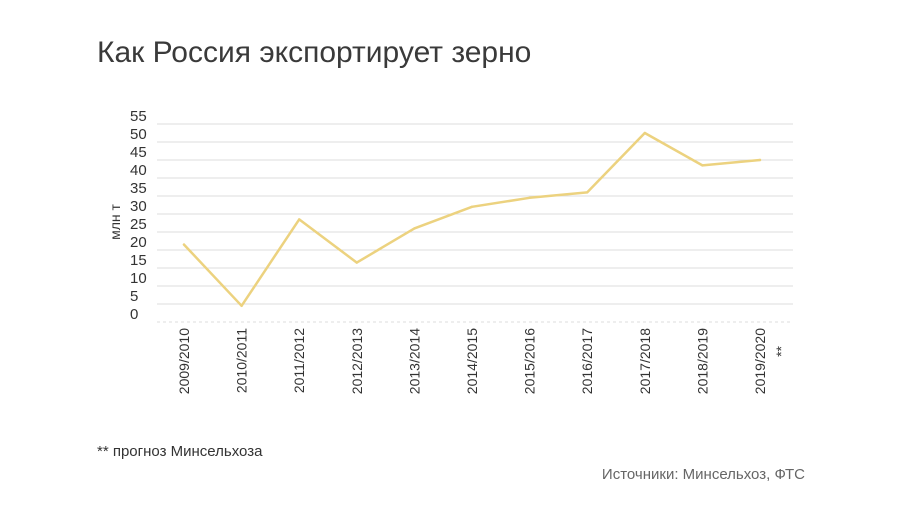  I want to click on y-tick-label: 35, so click(138, 188).